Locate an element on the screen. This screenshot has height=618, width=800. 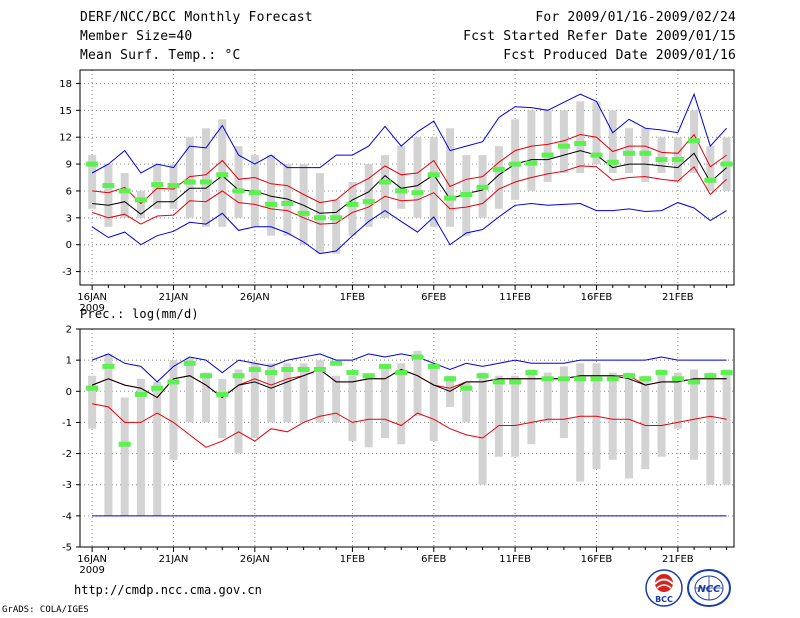
y-tick-label: 2 is located at coordinates (69, 330).